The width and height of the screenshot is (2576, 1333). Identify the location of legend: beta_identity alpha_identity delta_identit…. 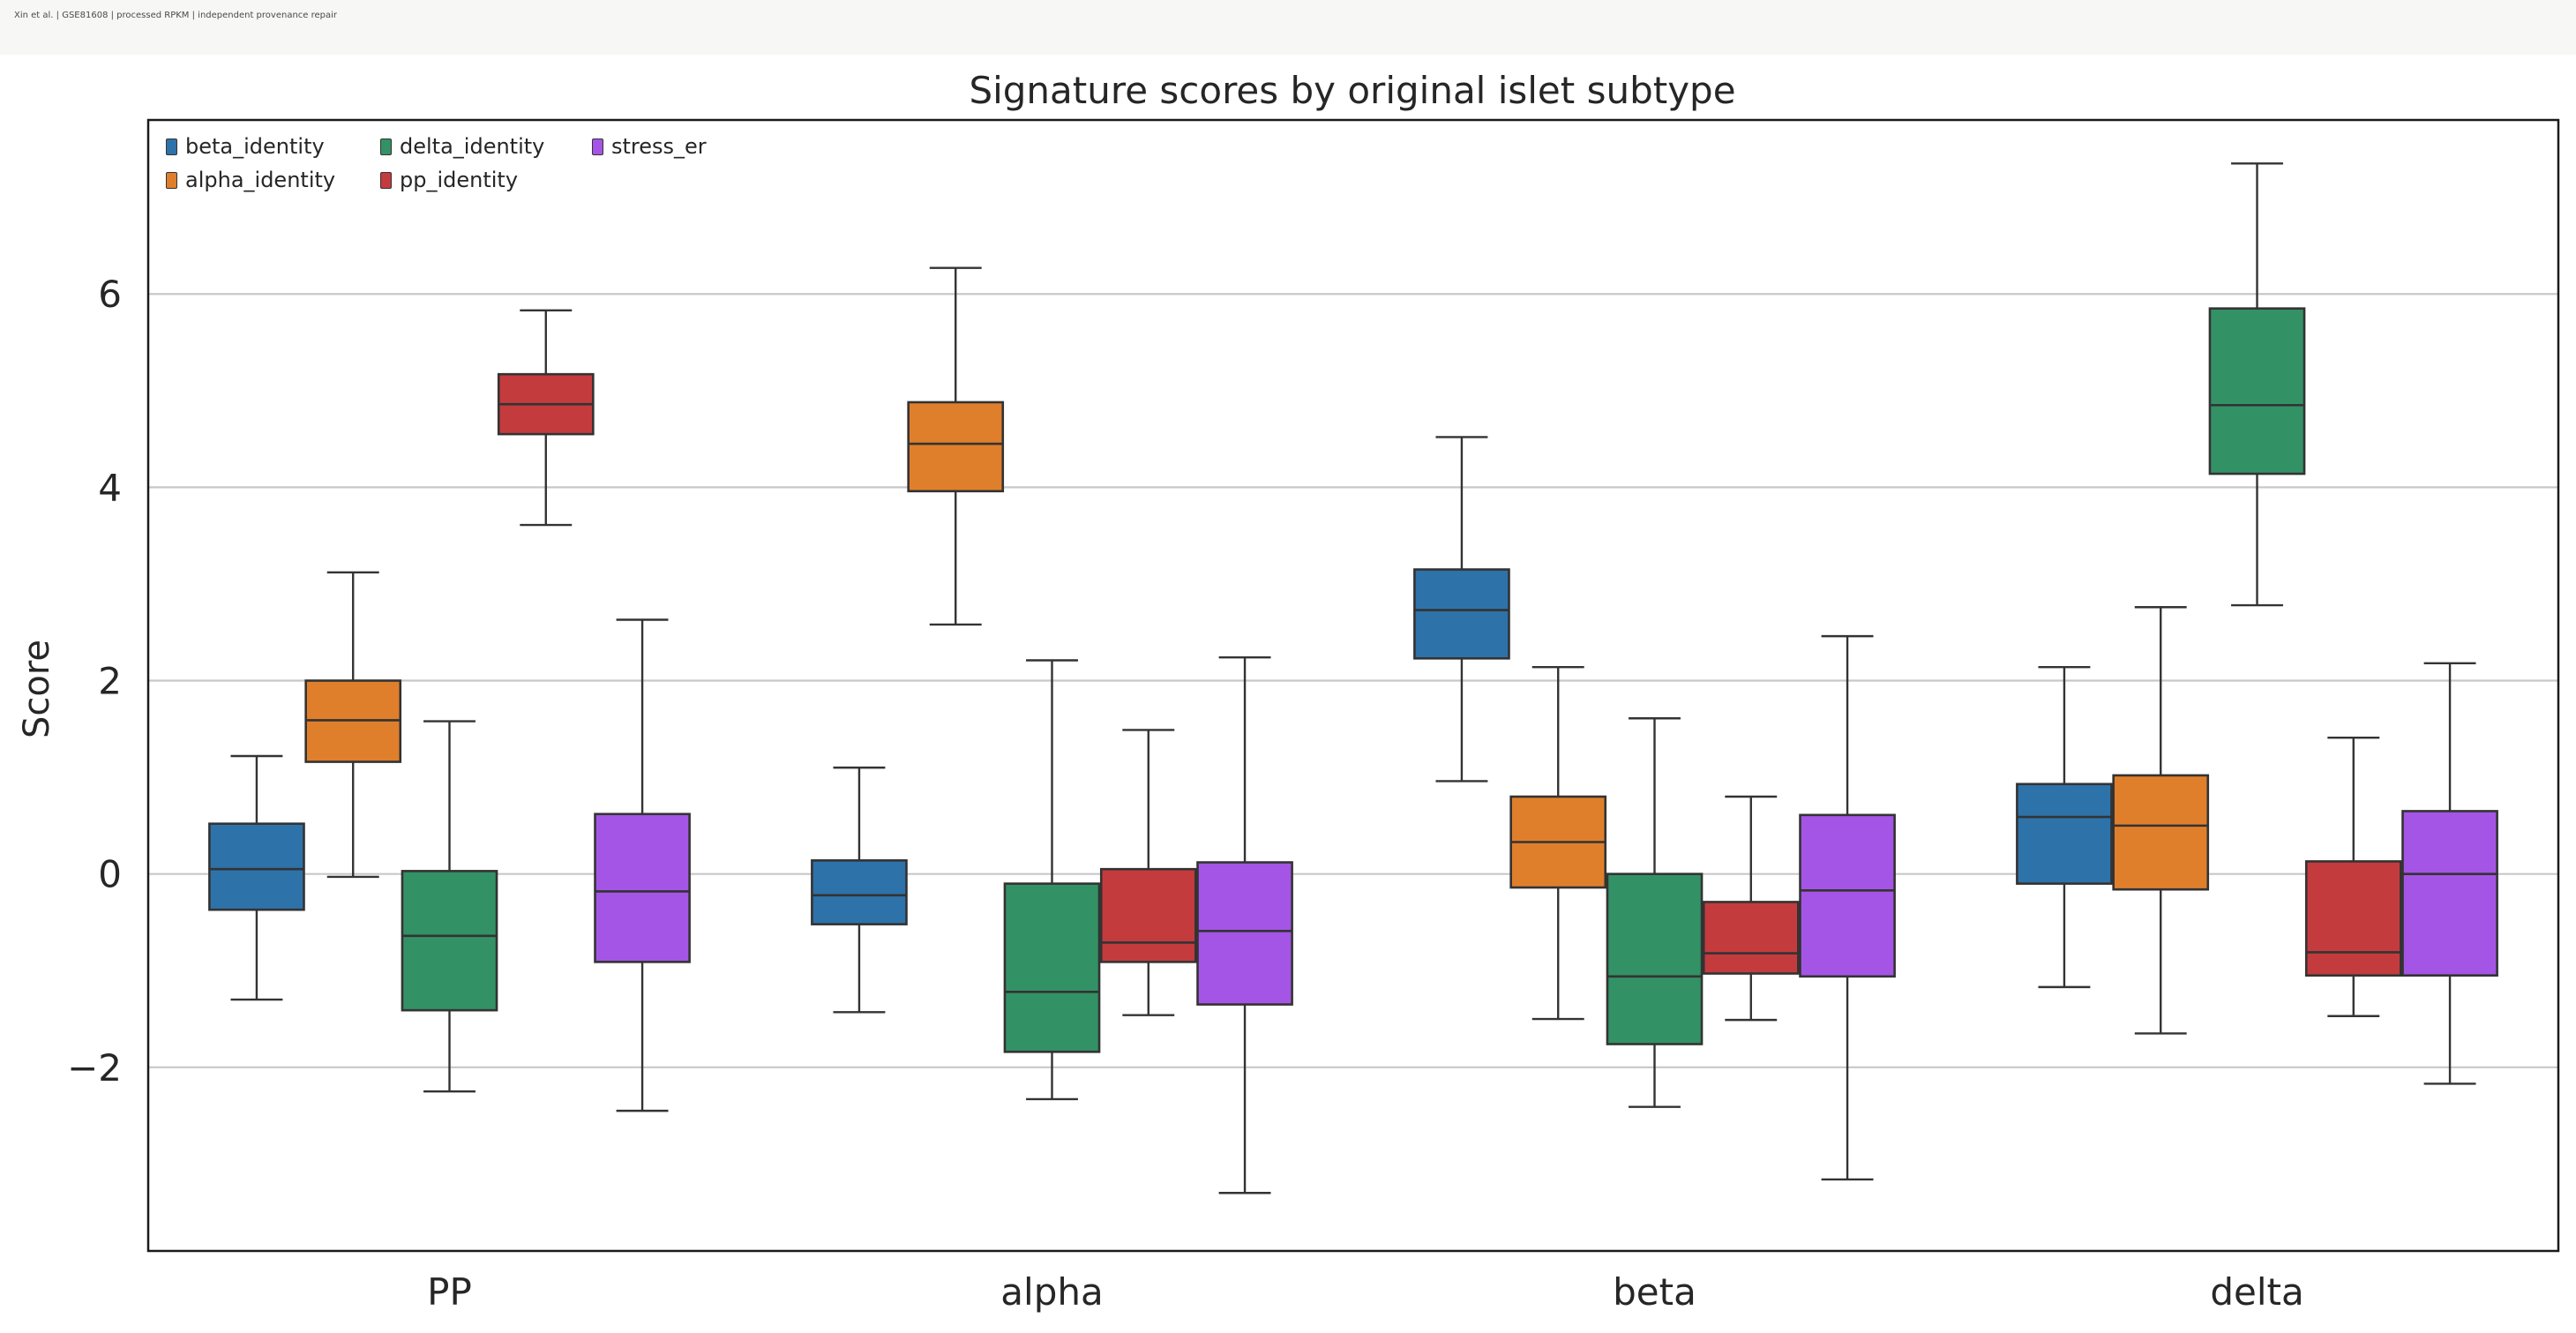
(450, 163).